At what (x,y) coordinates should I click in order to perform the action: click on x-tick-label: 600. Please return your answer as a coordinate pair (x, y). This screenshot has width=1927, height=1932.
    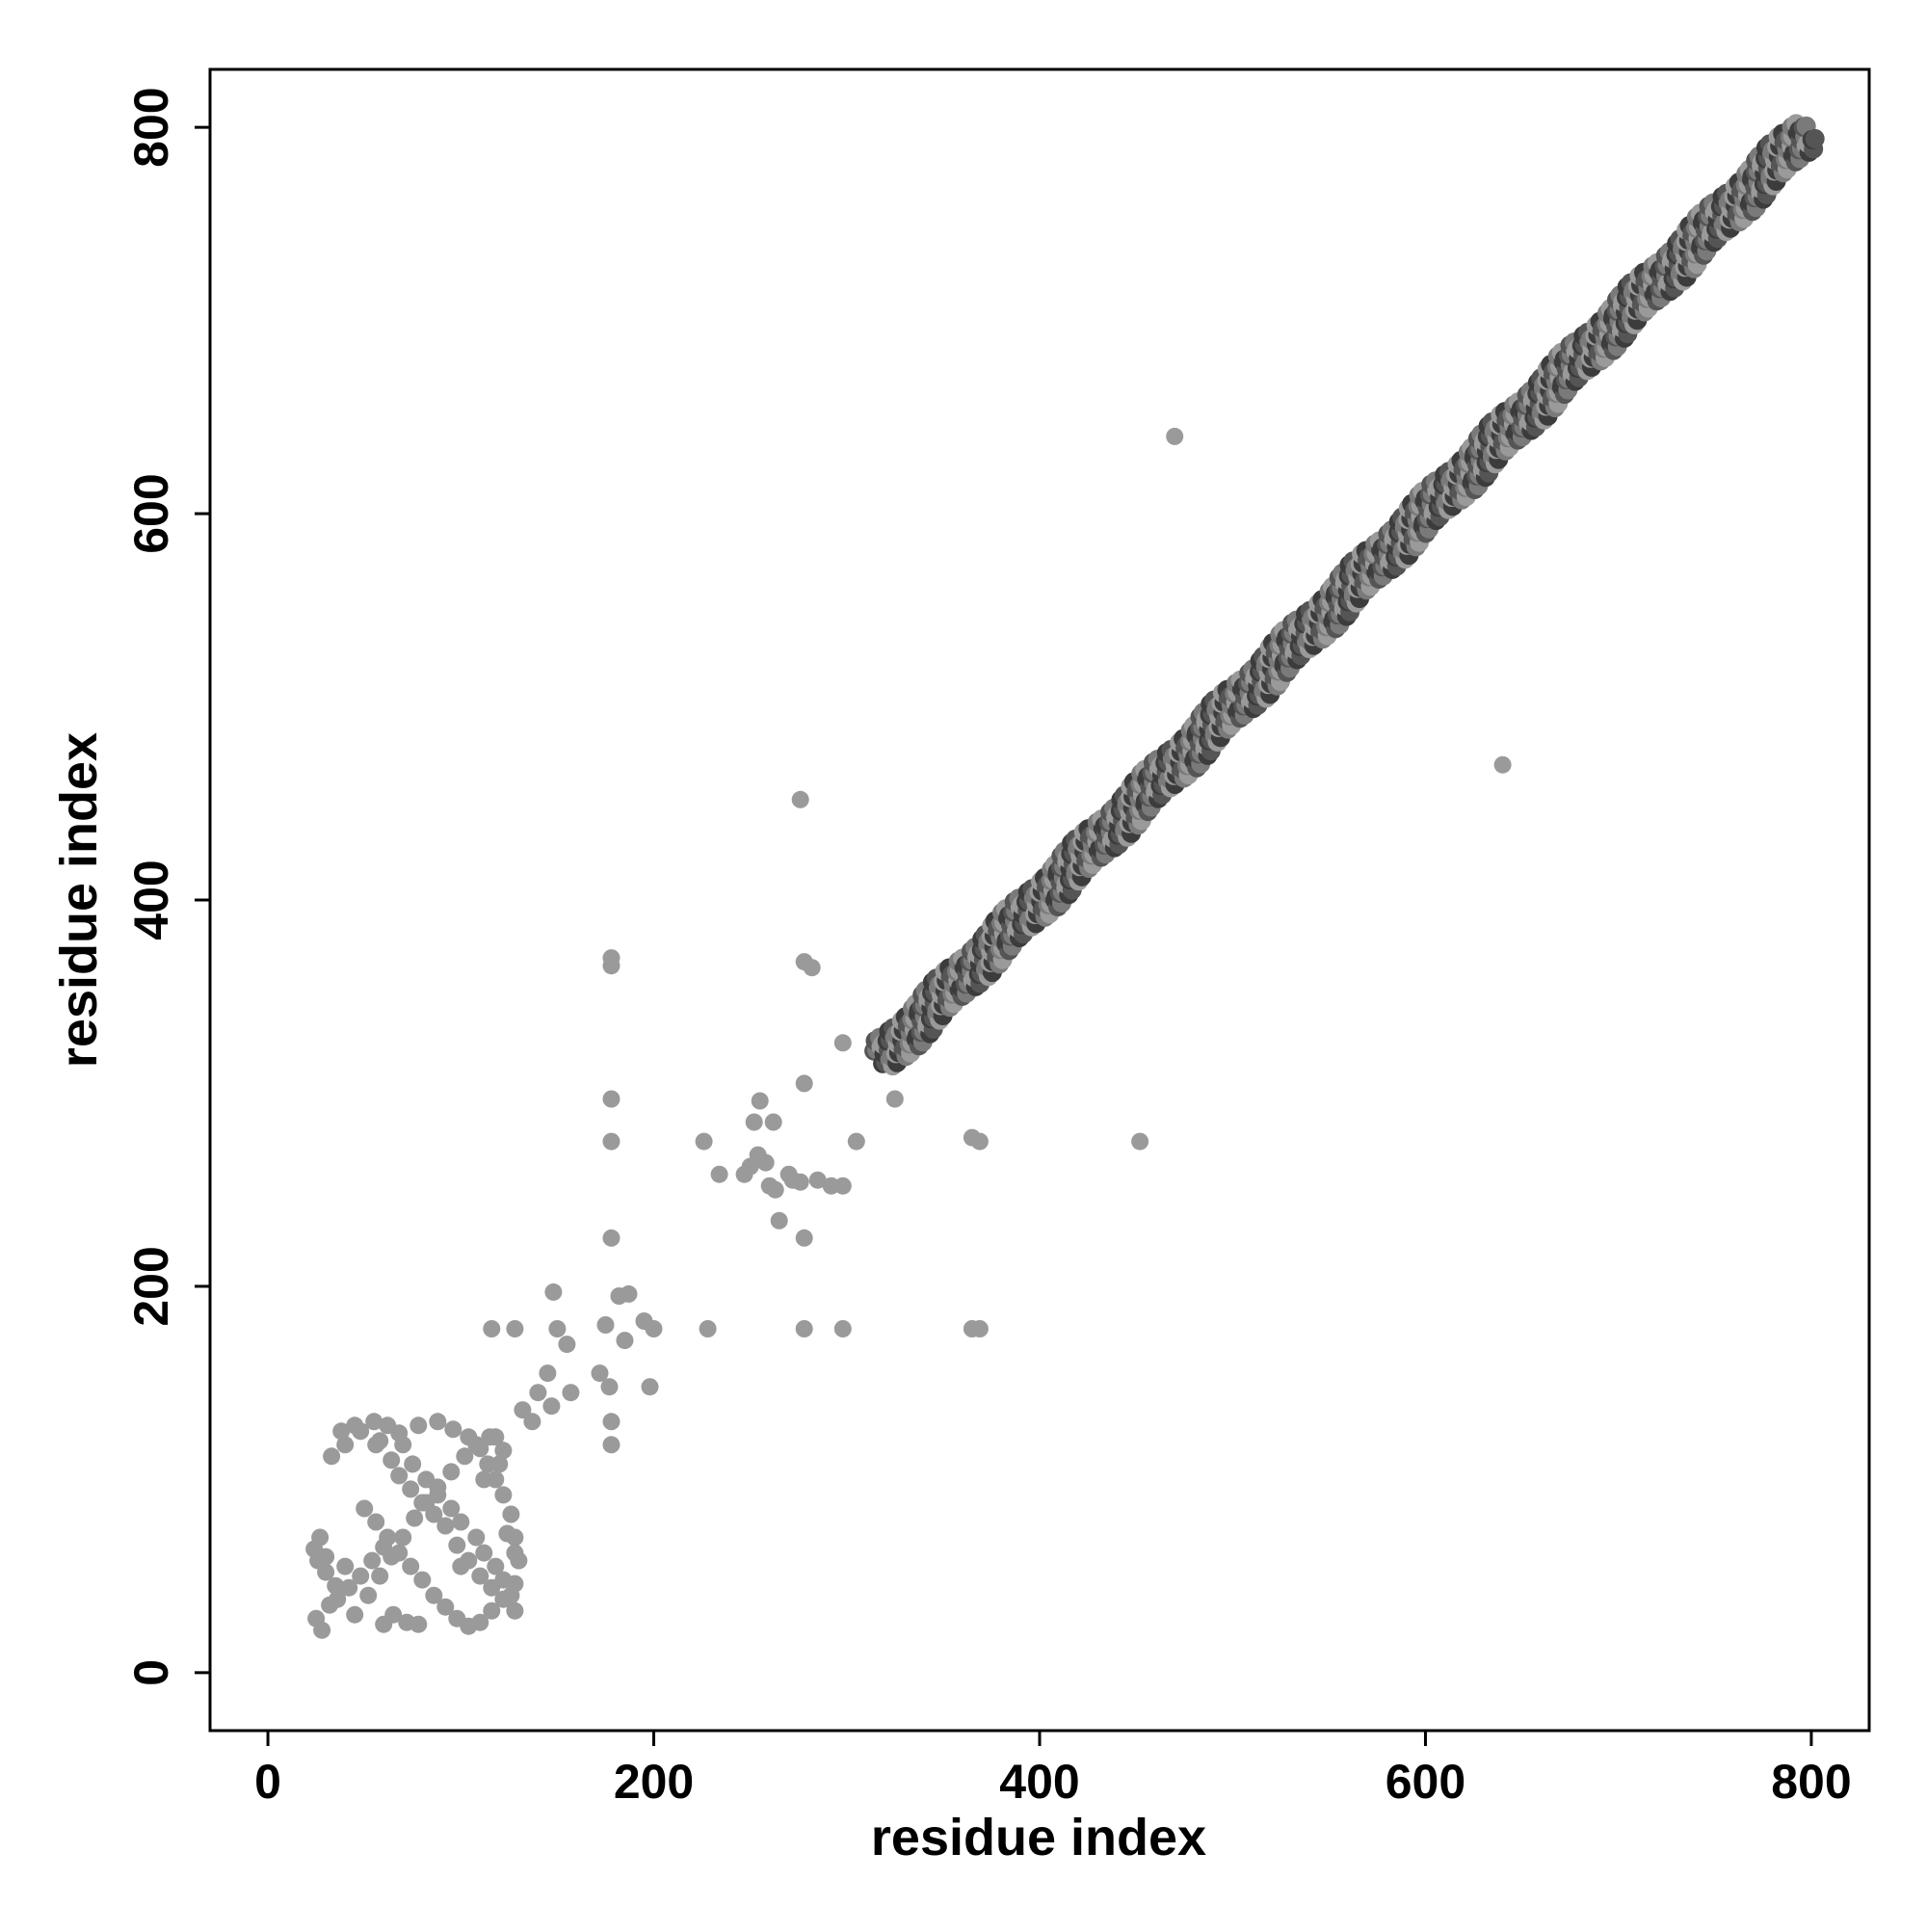
    Looking at the image, I should click on (1426, 1782).